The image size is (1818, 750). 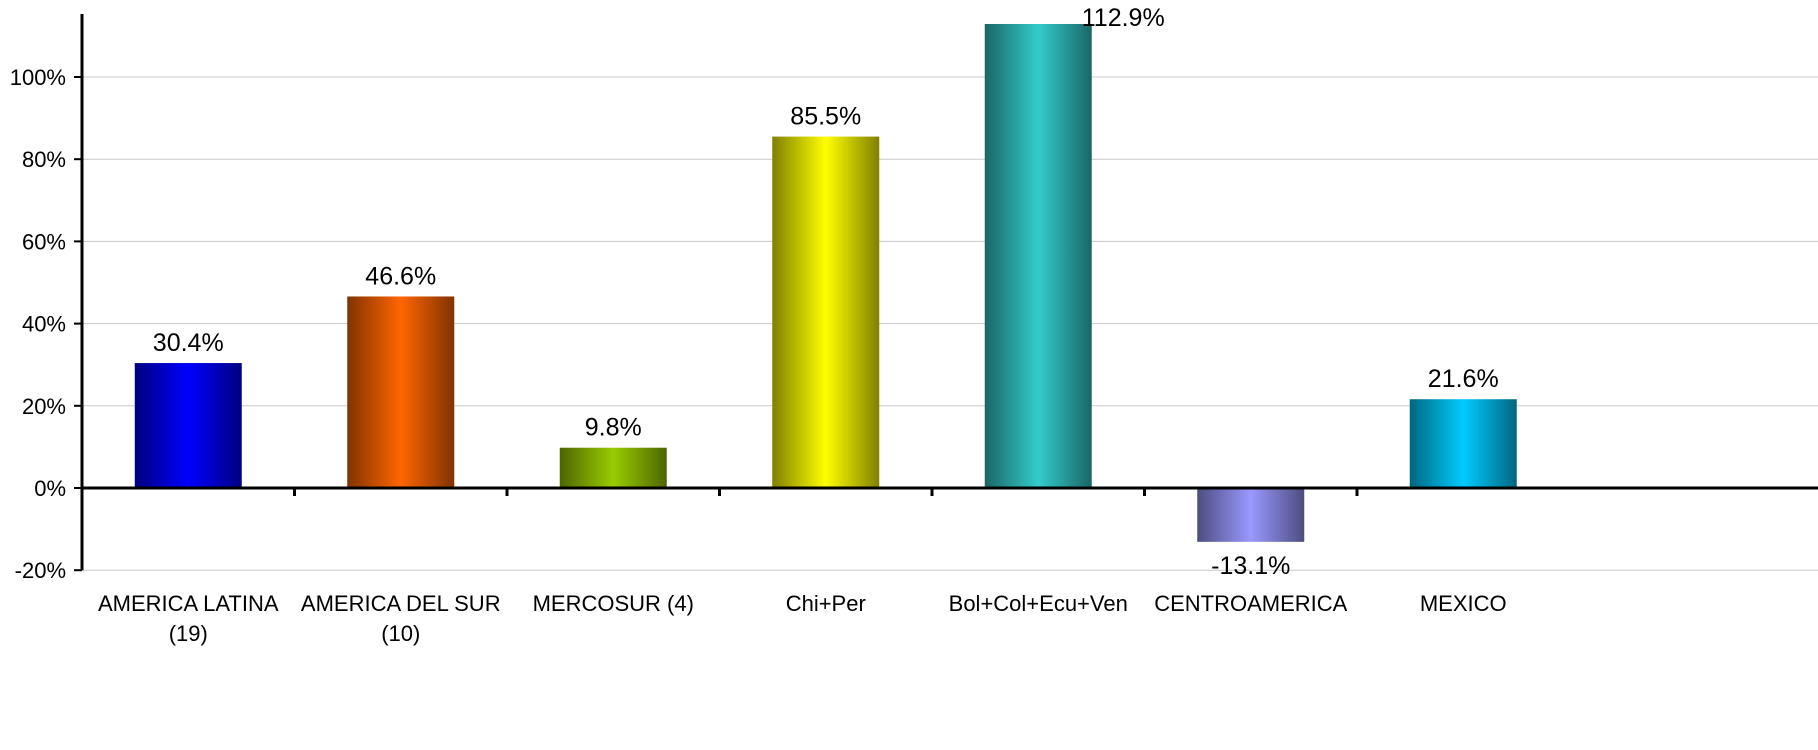 What do you see at coordinates (400, 633) in the screenshot?
I see `category-label: (10)` at bounding box center [400, 633].